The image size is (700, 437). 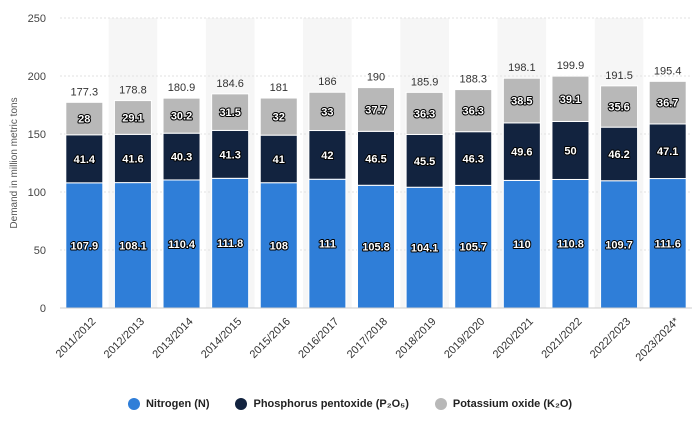 I want to click on data-label: 38.5, so click(x=521, y=102).